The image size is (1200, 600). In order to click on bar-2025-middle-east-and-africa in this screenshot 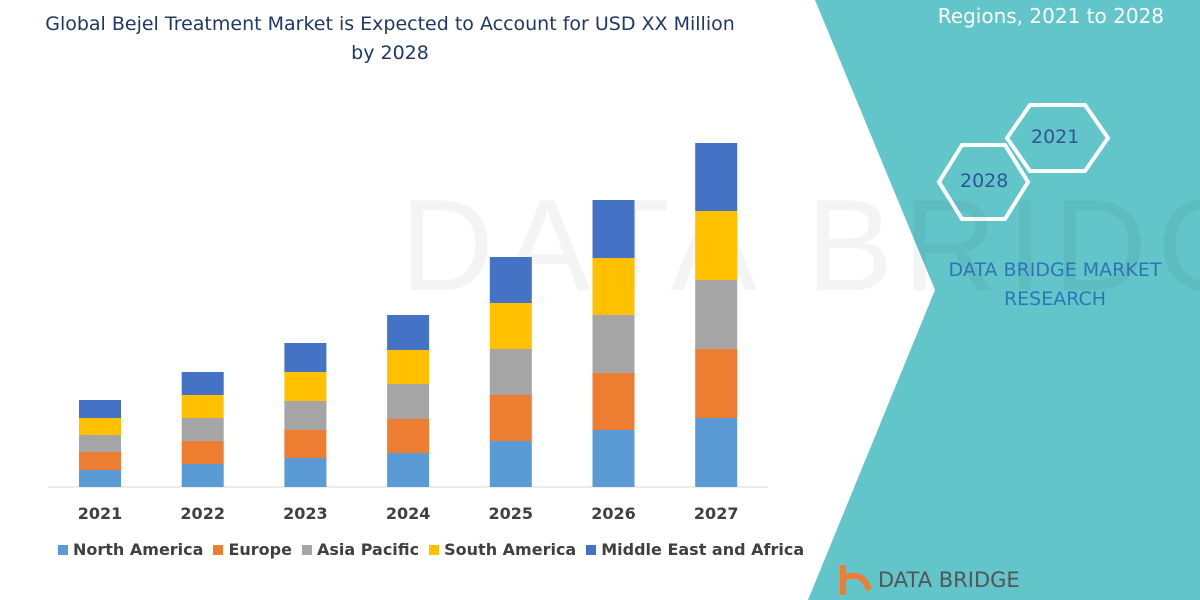, I will do `click(510, 280)`.